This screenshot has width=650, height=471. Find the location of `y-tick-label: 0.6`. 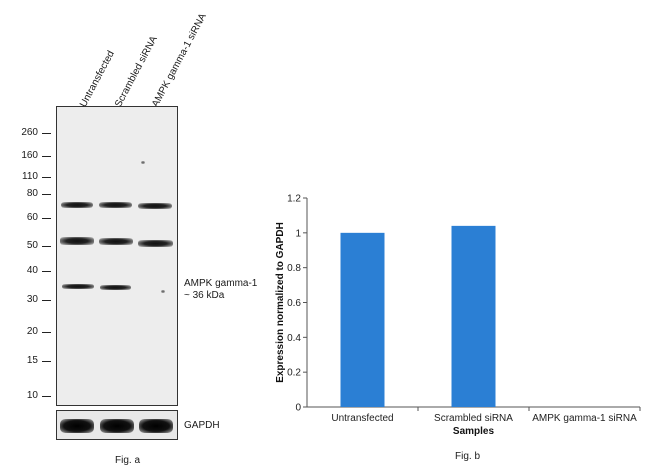

y-tick-label: 0.6 is located at coordinates (294, 303).